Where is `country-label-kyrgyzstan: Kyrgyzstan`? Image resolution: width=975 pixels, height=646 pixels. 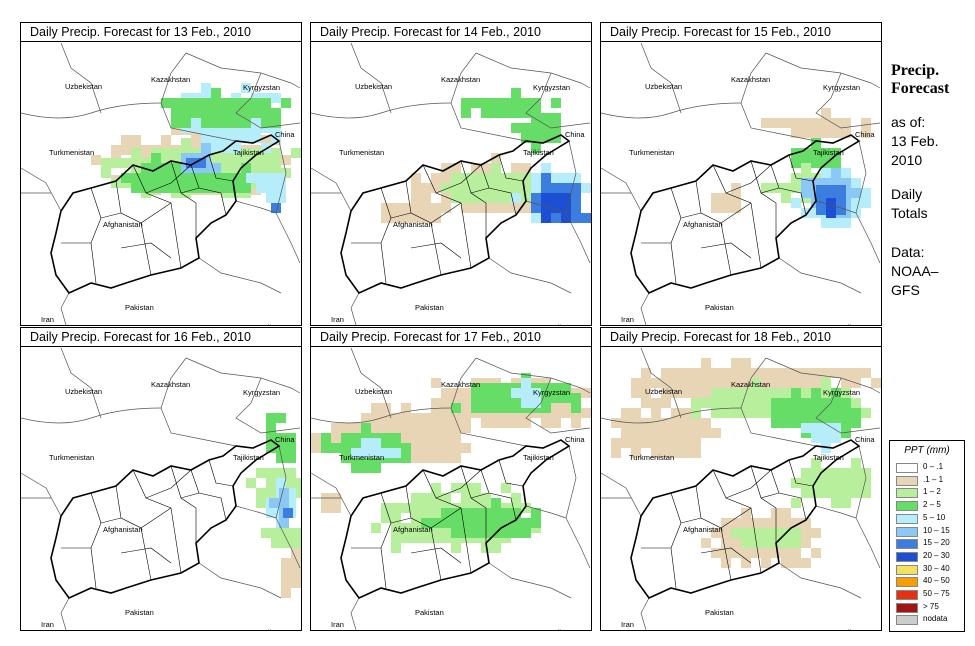
country-label-kyrgyzstan: Kyrgyzstan is located at coordinates (551, 87).